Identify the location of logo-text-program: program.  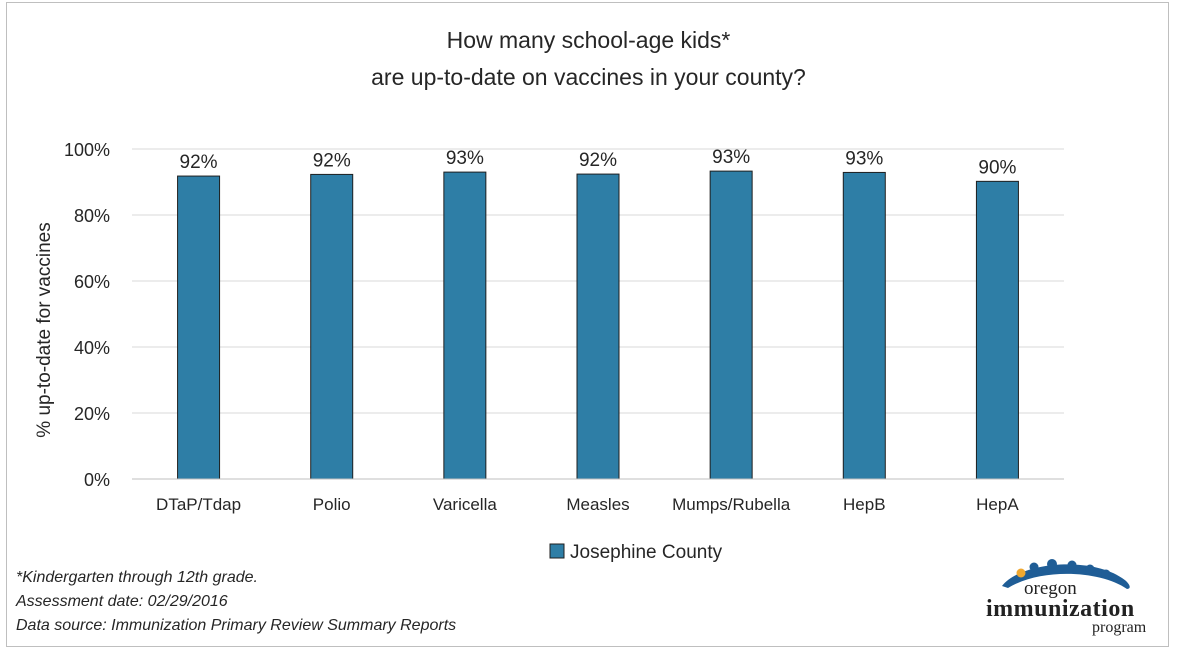
(1119, 627).